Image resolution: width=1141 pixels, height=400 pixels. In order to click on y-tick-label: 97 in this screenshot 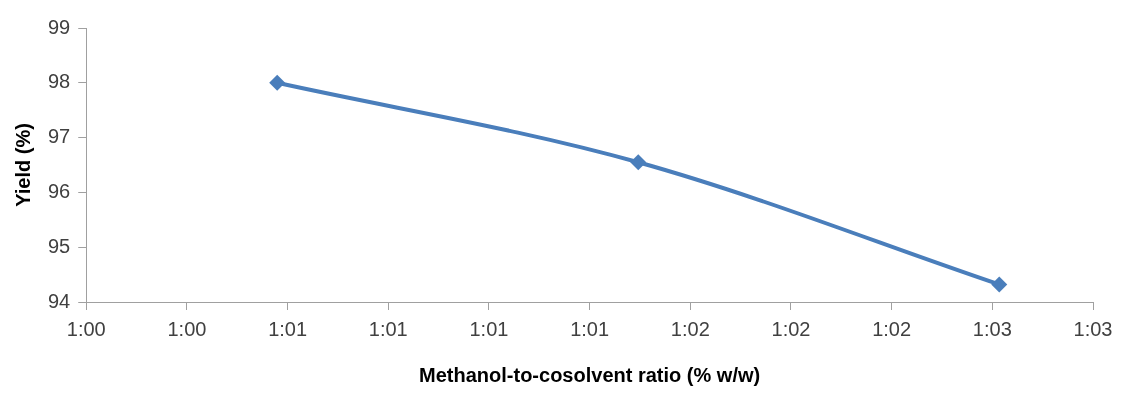, I will do `click(59, 136)`.